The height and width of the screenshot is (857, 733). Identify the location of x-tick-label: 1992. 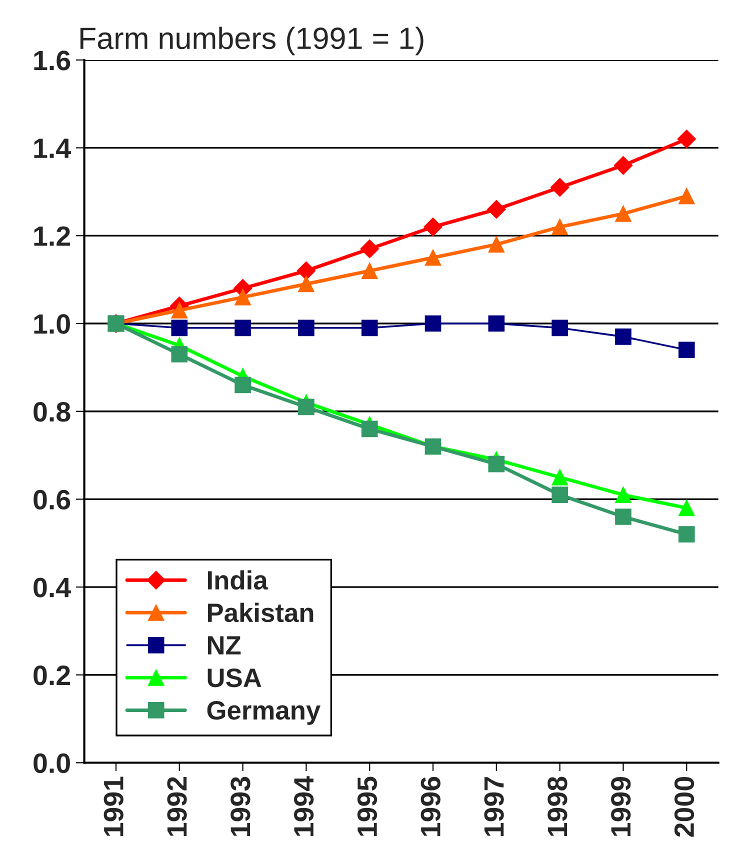
(177, 806).